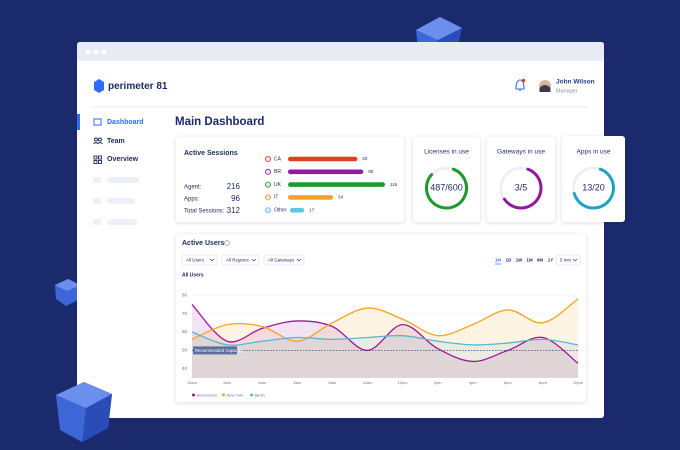  I want to click on stat-label: Total Sessions:, so click(204, 212).